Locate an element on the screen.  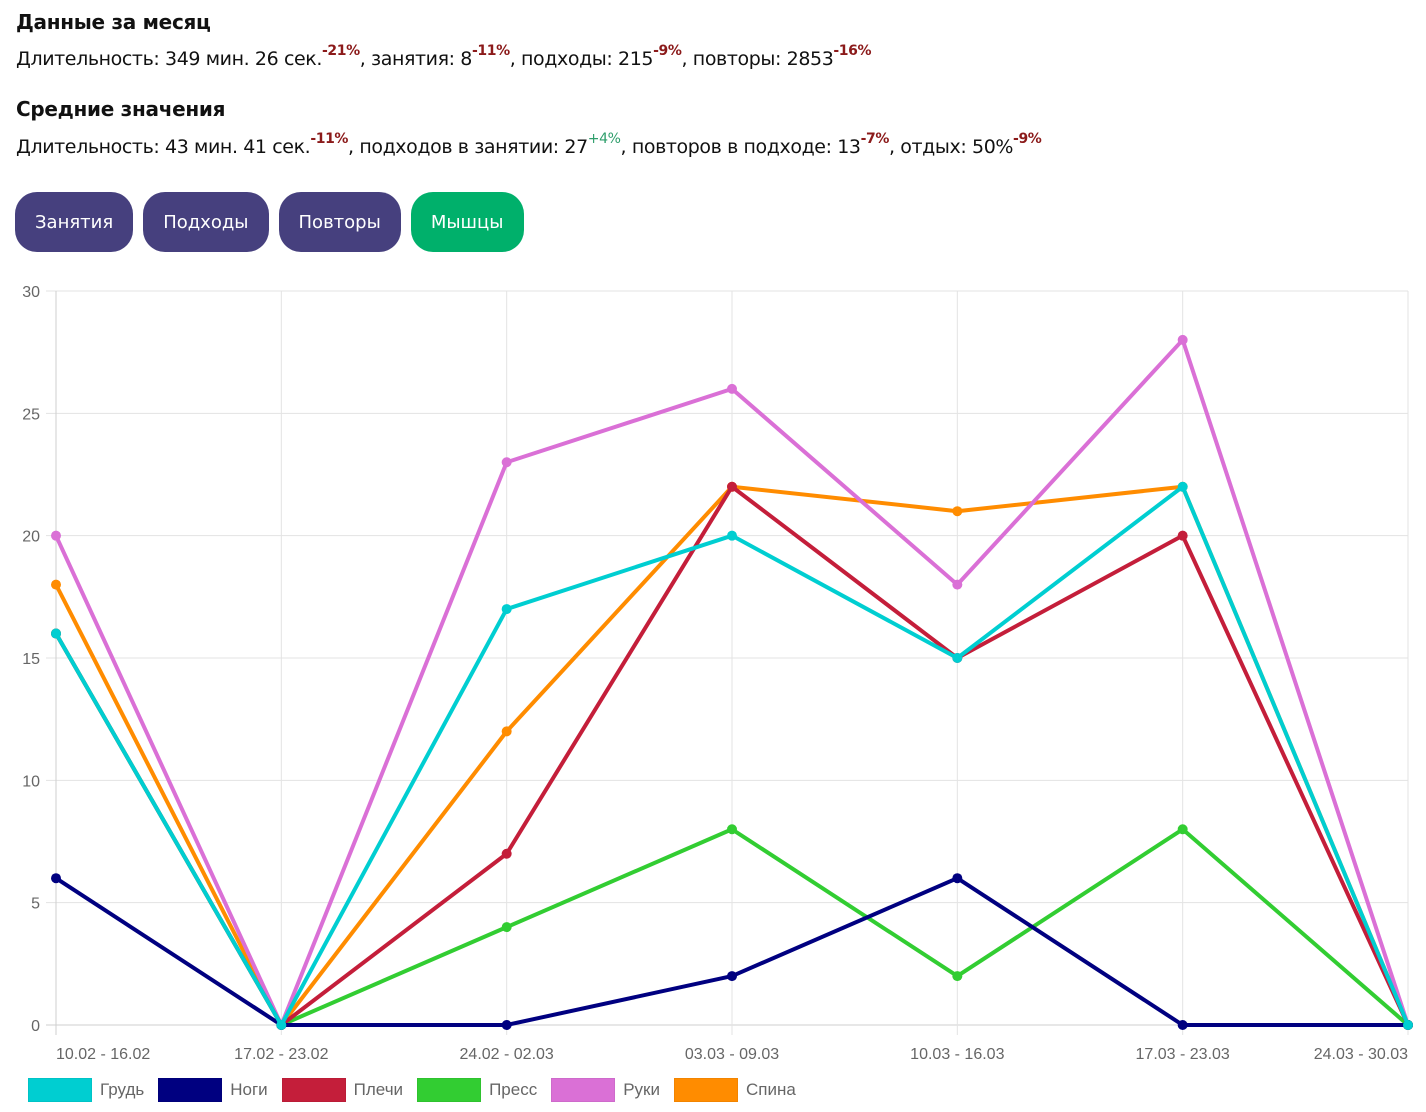
y-tick-label: 20 is located at coordinates (31, 537).